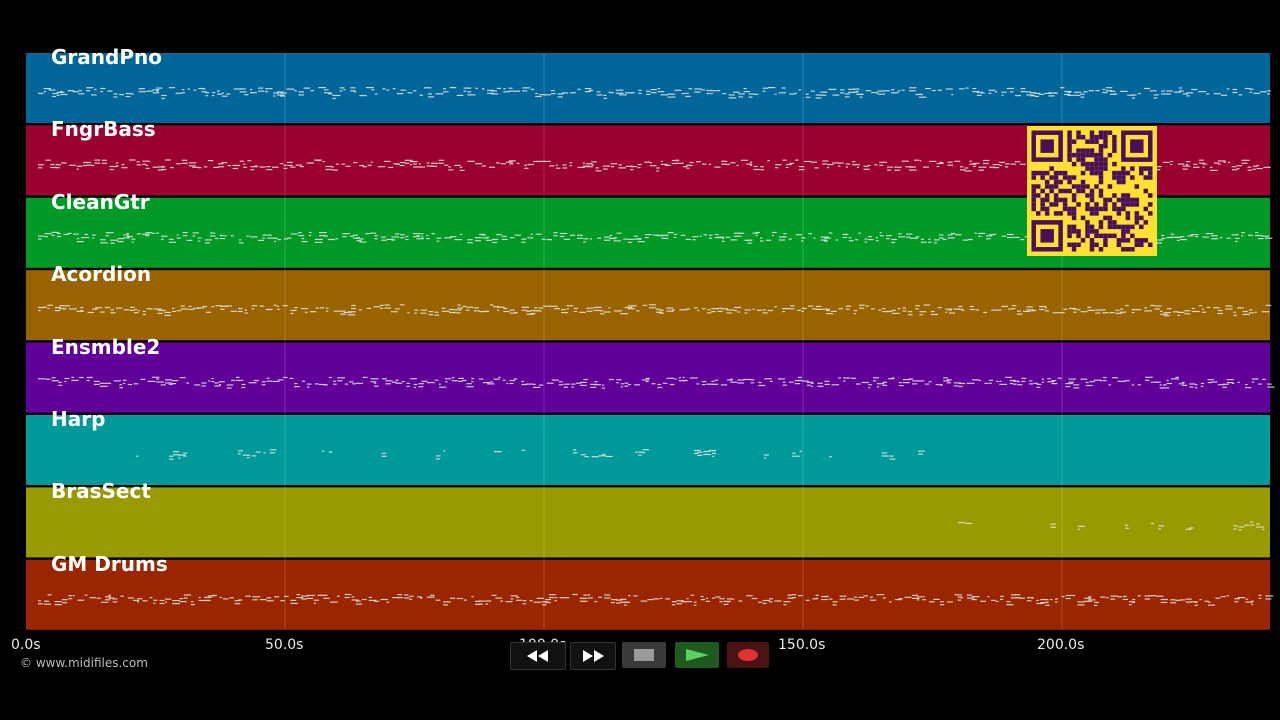 This screenshot has height=720, width=1280. What do you see at coordinates (78, 419) in the screenshot?
I see `track-label: Harp` at bounding box center [78, 419].